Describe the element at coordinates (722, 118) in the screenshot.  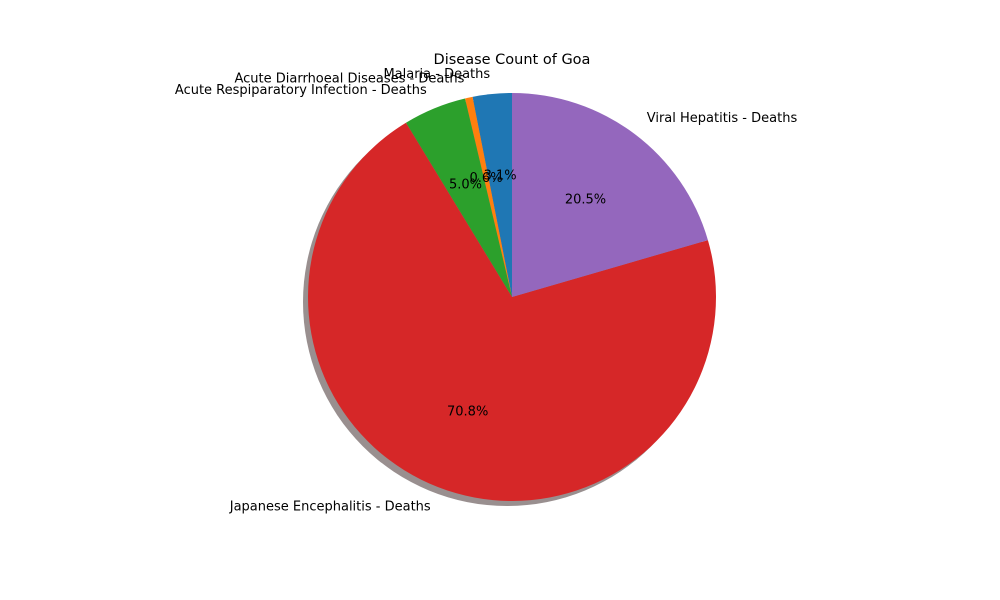
I see `pie-slice-category-label: Viral Hepatitis - Deaths` at that location.